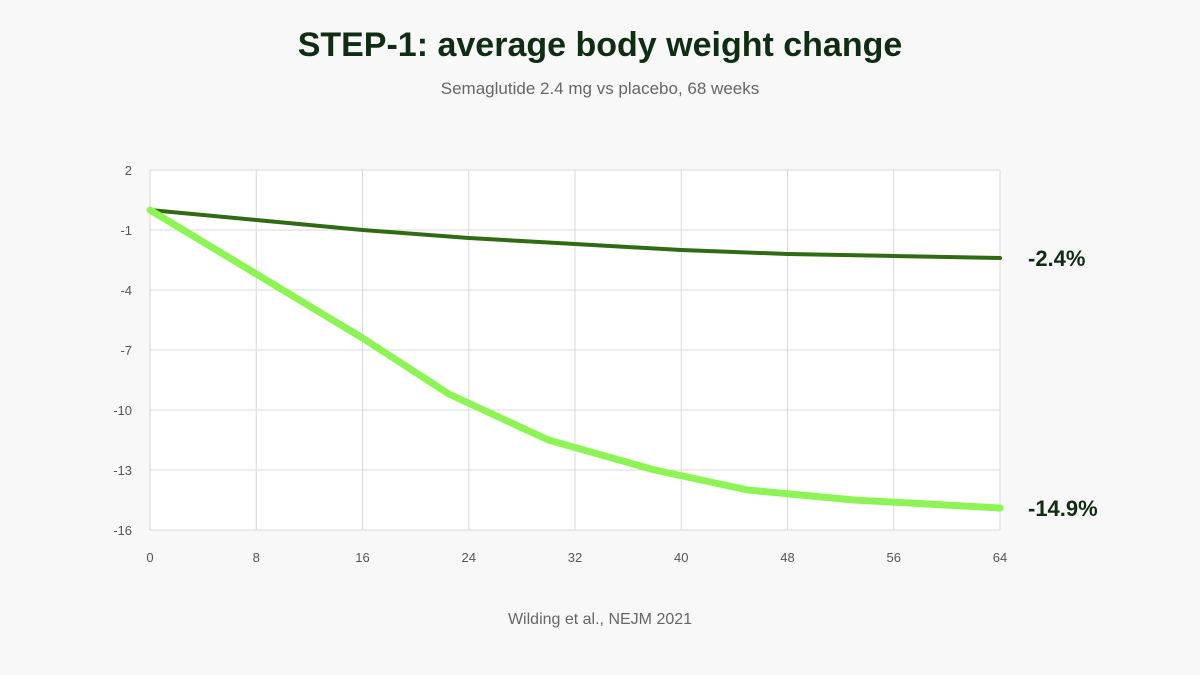  Describe the element at coordinates (128, 170) in the screenshot. I see `y-tick-label: 2` at that location.